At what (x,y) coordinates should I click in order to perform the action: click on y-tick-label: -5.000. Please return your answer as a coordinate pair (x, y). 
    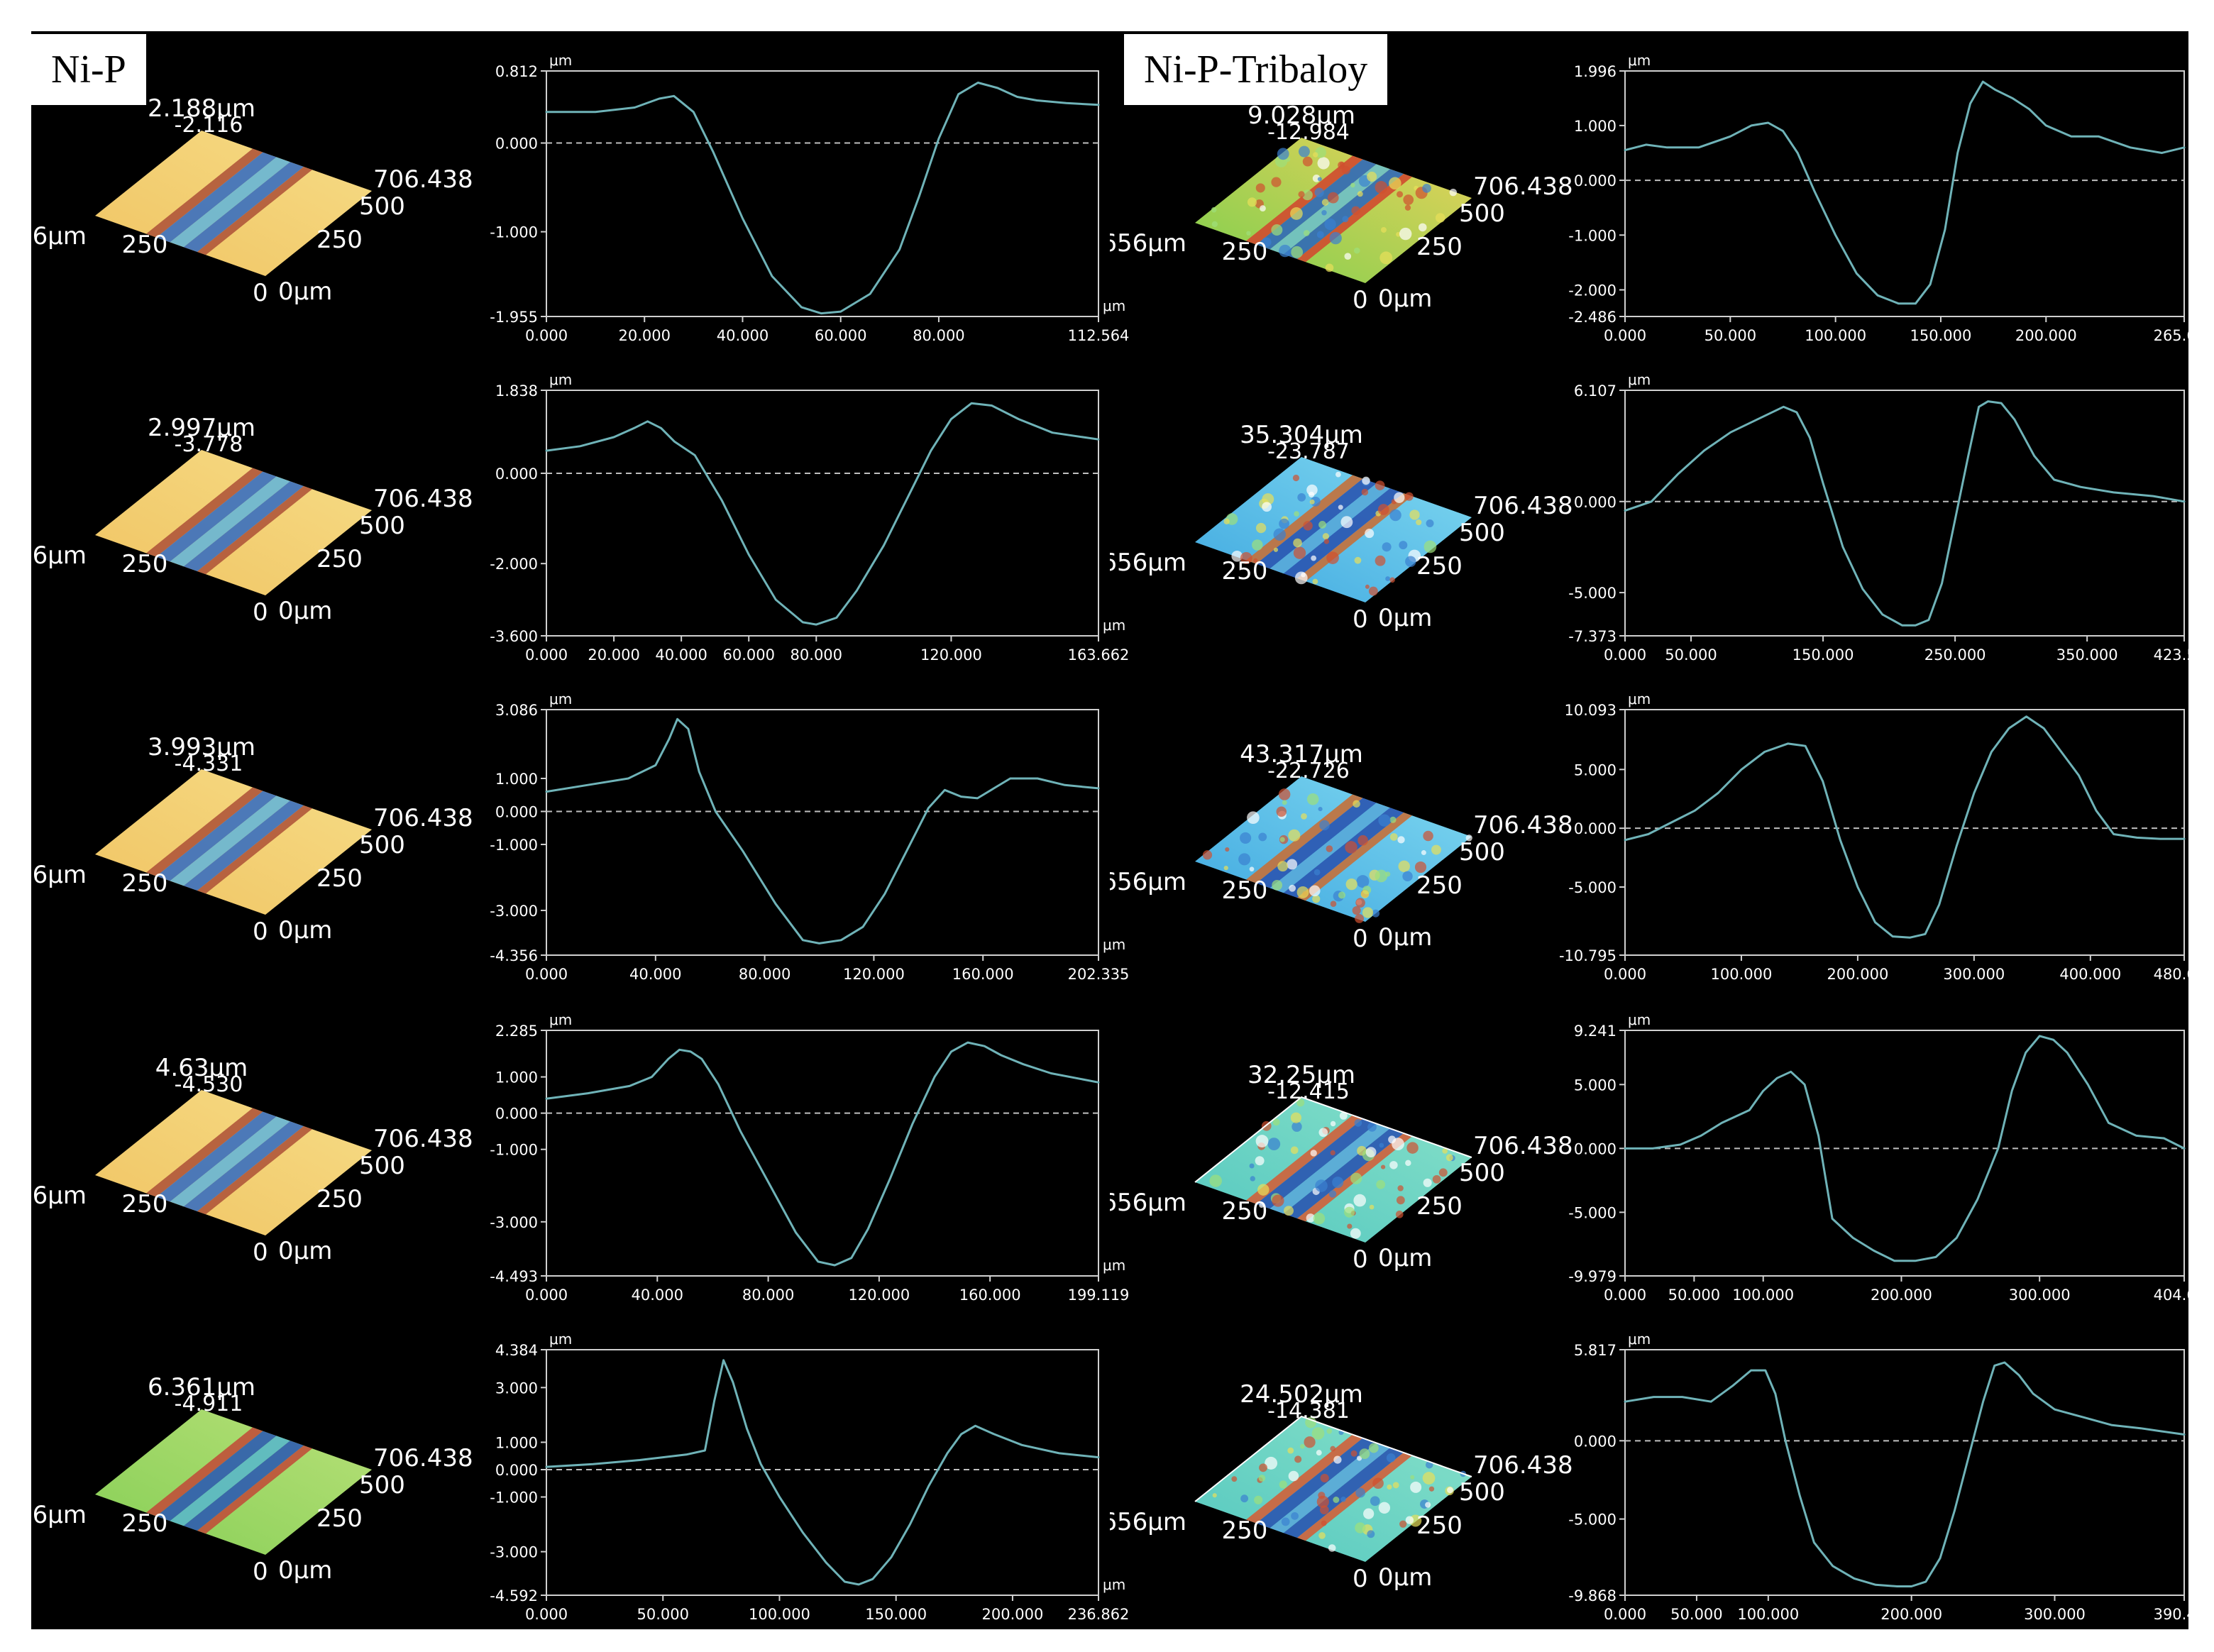
    Looking at the image, I should click on (1592, 1213).